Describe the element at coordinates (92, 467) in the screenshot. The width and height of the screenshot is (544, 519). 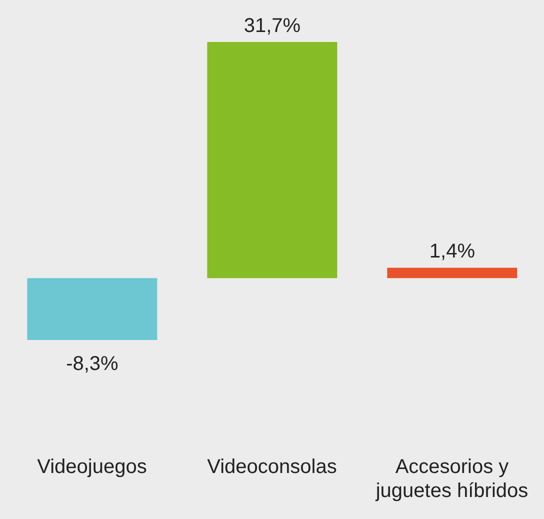
I see `x-tick-label: Videojuegos` at that location.